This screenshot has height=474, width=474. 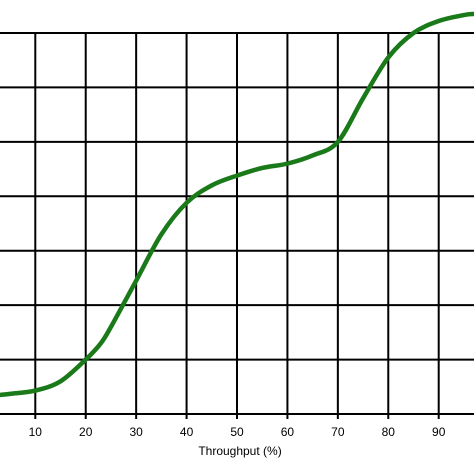 I want to click on x-tick-labels: 10 20 30 40 50 60 70 80 90, so click(x=237, y=432).